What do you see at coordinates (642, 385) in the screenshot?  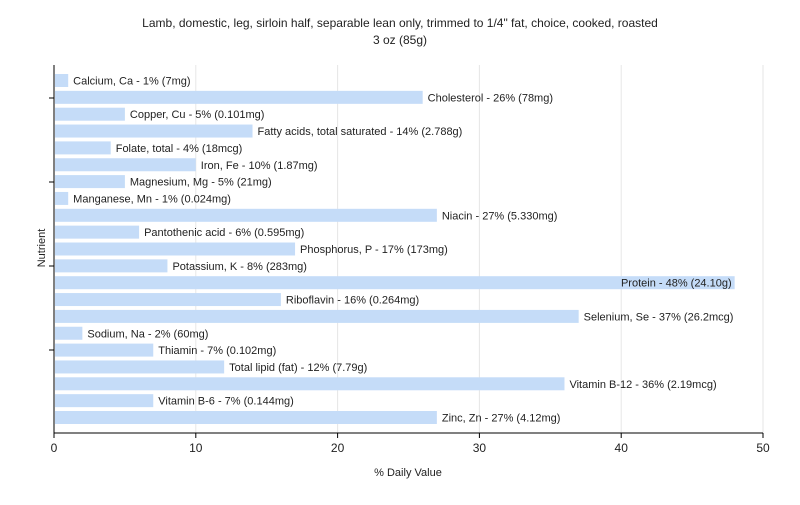 I see `bar-label: Vitamin B-12 - 36% (2.19mcg)` at bounding box center [642, 385].